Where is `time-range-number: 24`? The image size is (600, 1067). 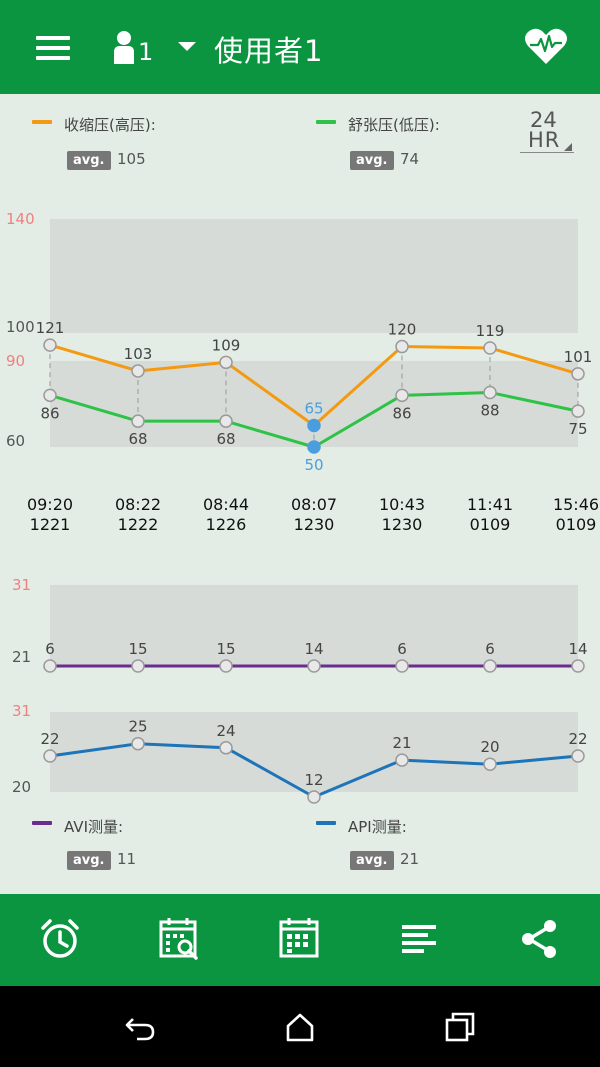 time-range-number: 24 is located at coordinates (543, 120).